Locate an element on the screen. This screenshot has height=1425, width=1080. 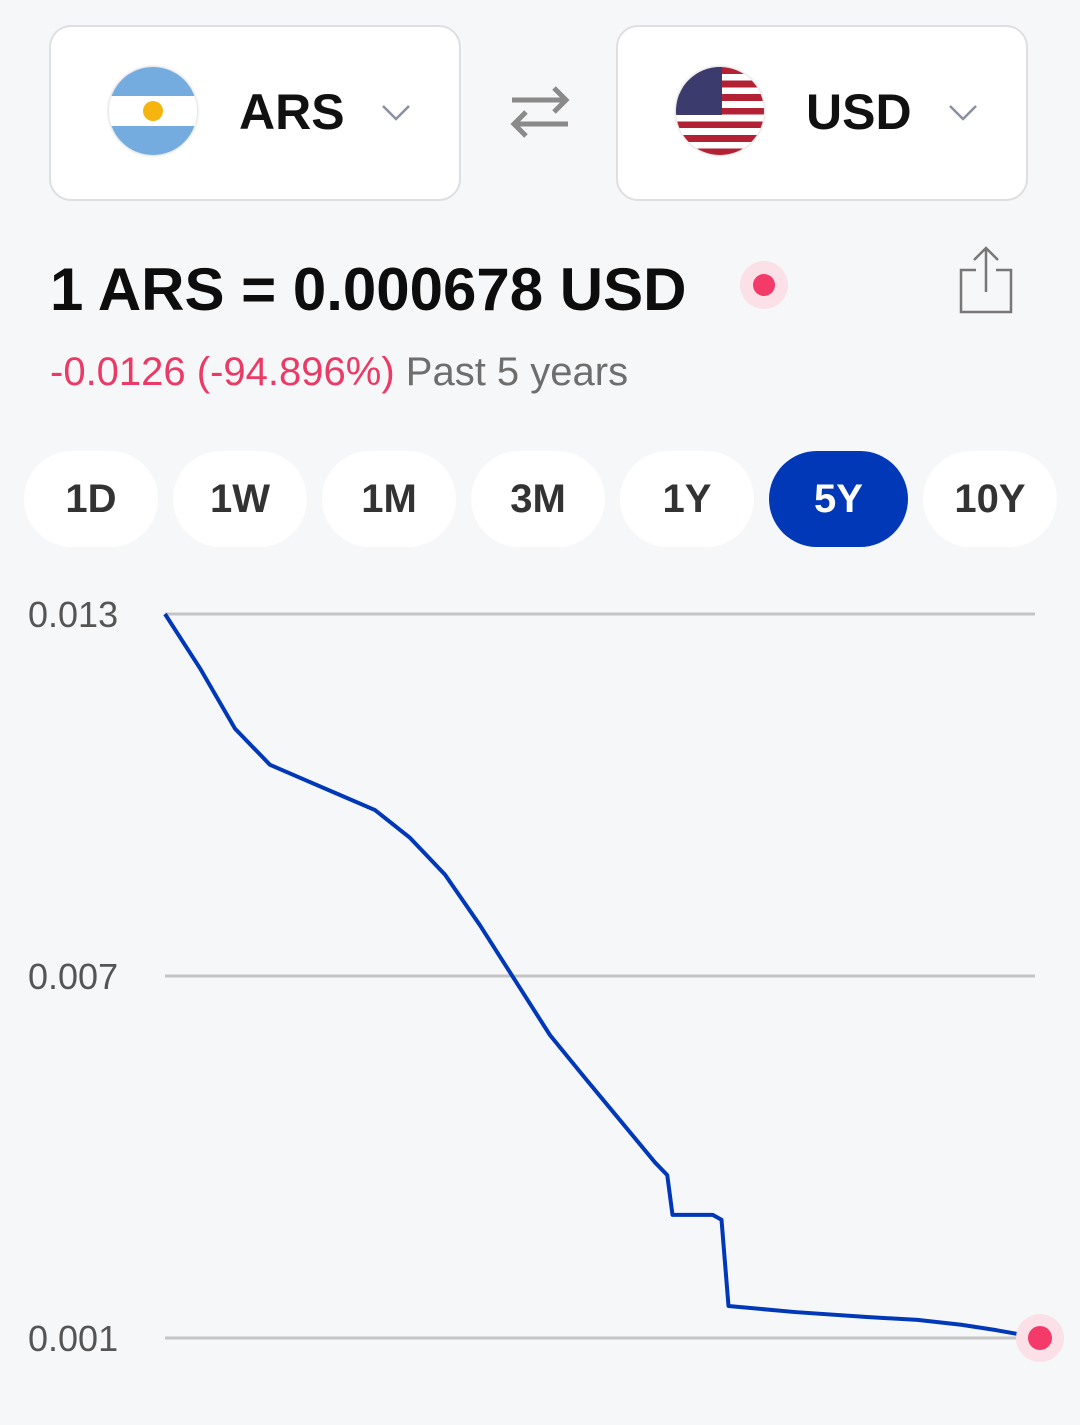
current-point is located at coordinates (1040, 1338).